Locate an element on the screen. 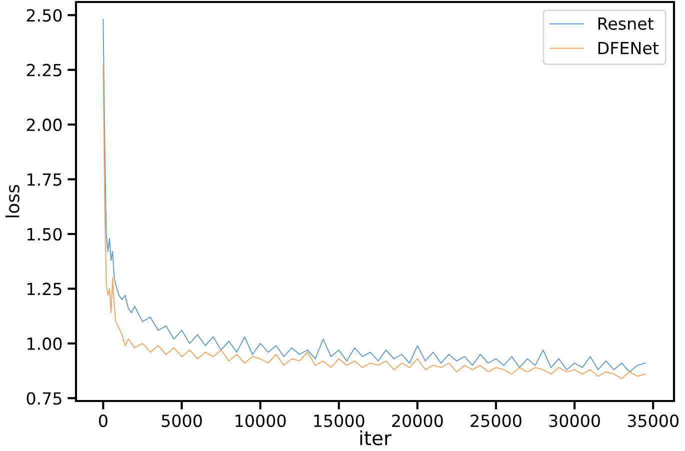 Image resolution: width=685 pixels, height=451 pixels. x-tick-label: 25000 is located at coordinates (496, 421).